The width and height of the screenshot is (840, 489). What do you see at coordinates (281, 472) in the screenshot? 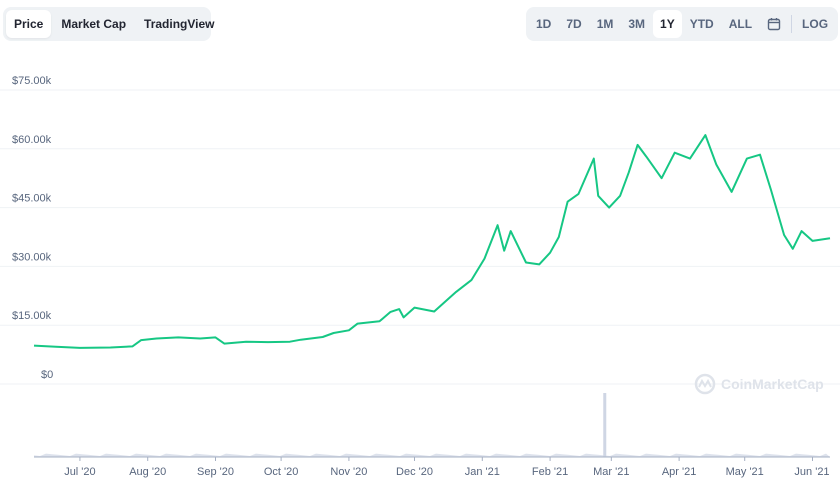
I see `x-tick-label: Oct '20` at bounding box center [281, 472].